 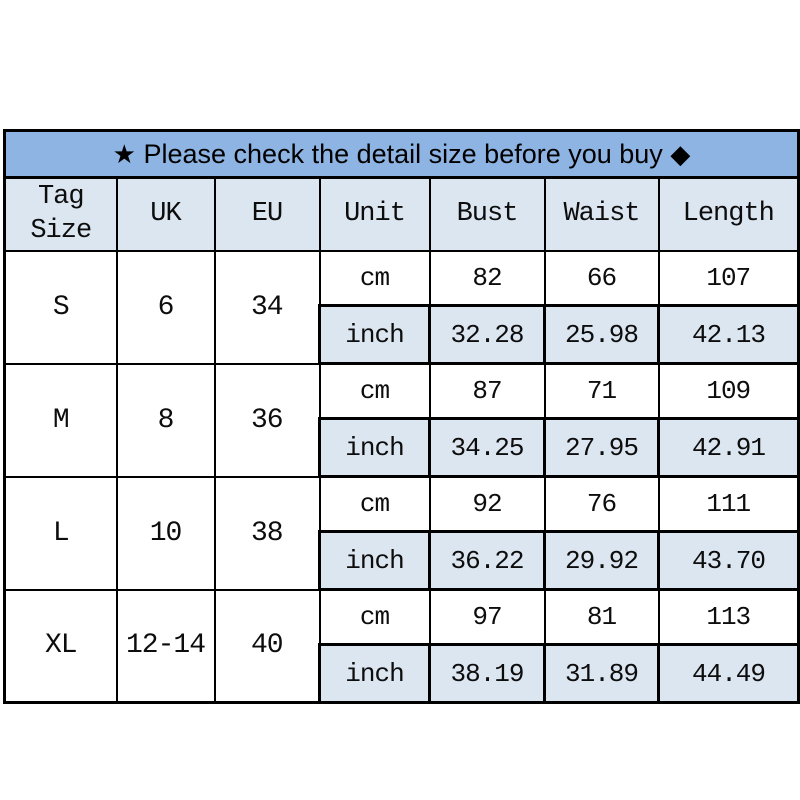 What do you see at coordinates (165, 533) in the screenshot?
I see `uk-cell: 10` at bounding box center [165, 533].